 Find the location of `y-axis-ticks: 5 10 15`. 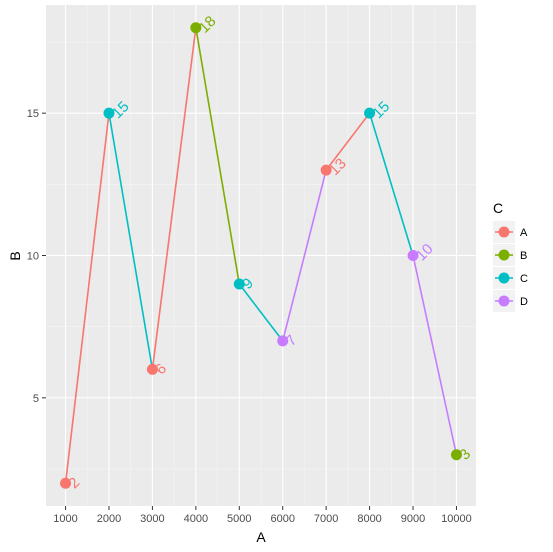

y-axis-ticks: 5 10 15 is located at coordinates (36, 256).